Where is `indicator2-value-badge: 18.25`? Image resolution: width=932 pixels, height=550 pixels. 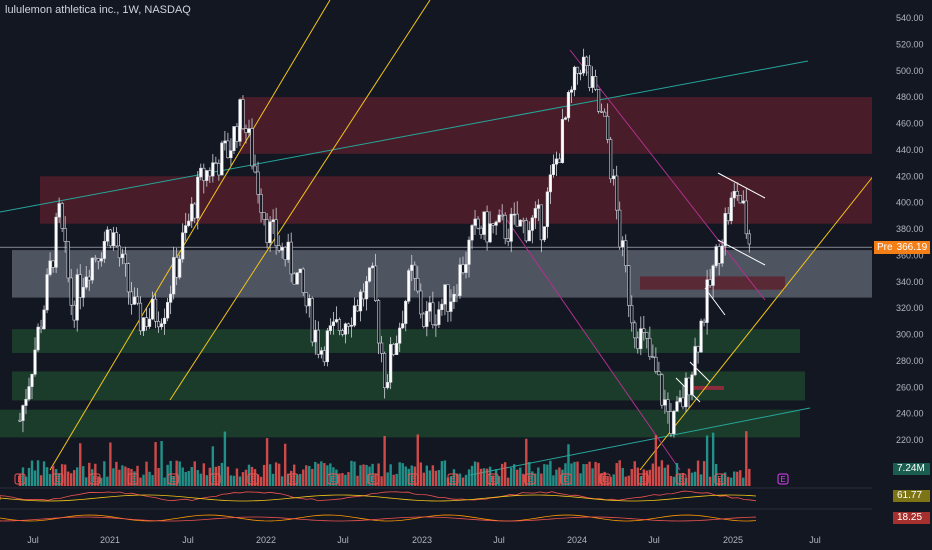 indicator2-value-badge: 18.25 is located at coordinates (911, 518).